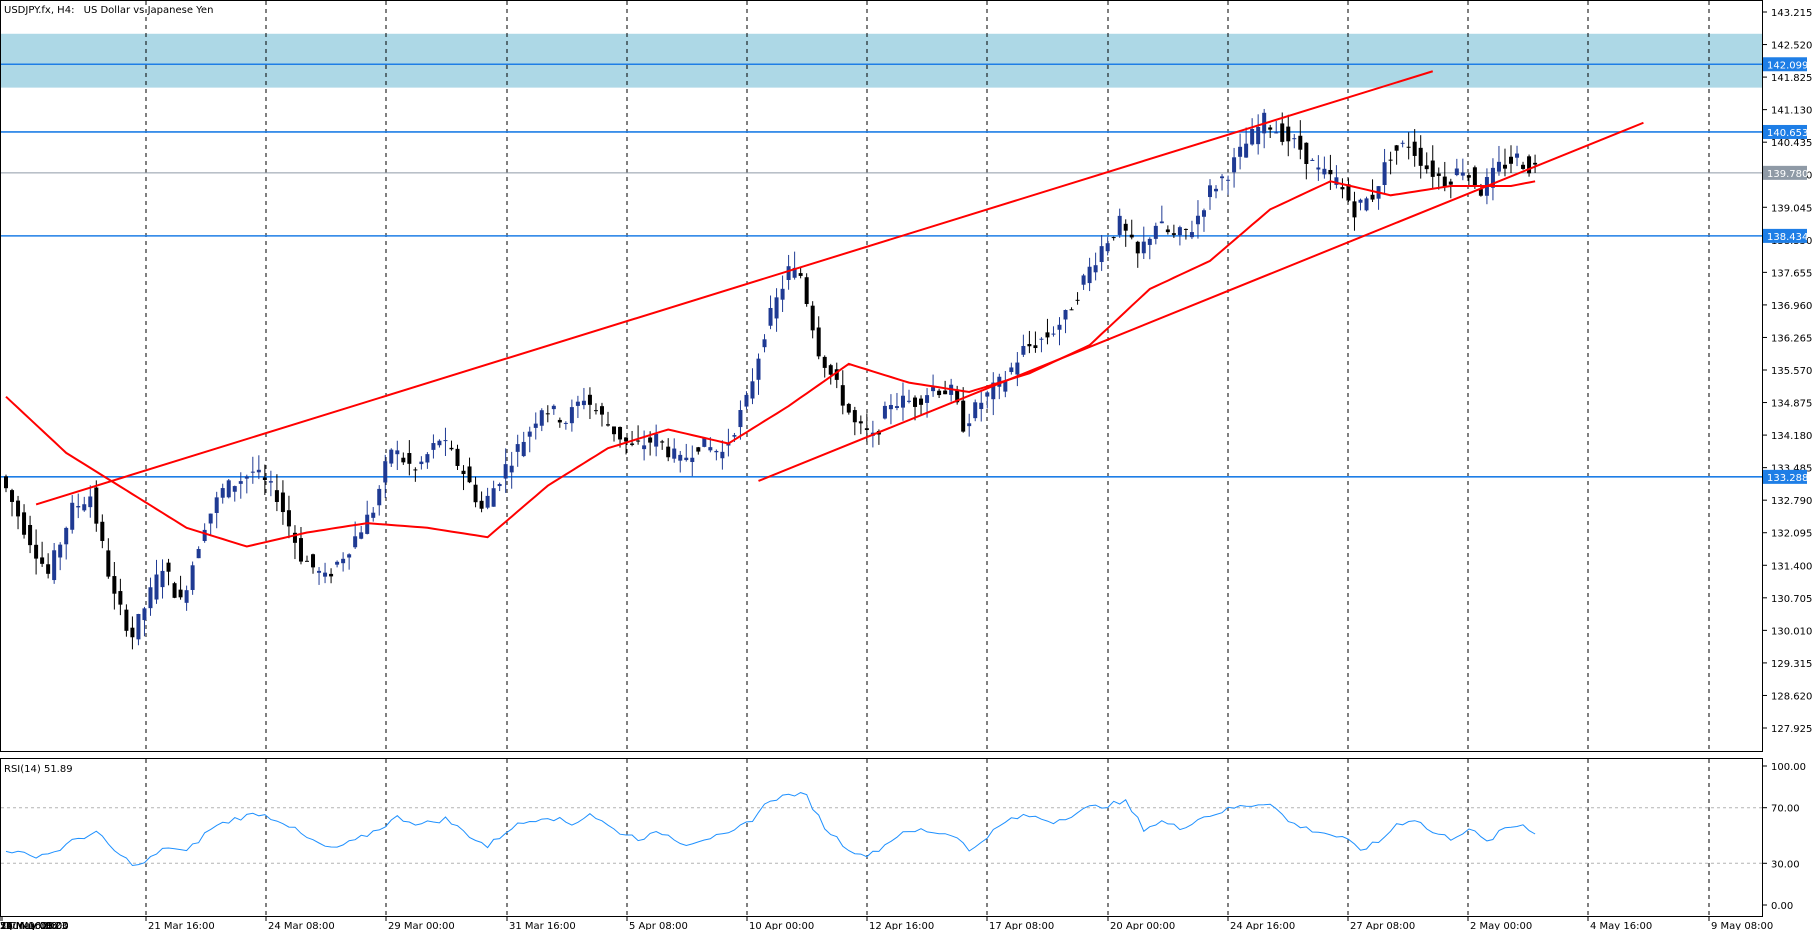 The image size is (1818, 934). Describe the element at coordinates (770, 829) in the screenshot. I see `rsi-line` at that location.